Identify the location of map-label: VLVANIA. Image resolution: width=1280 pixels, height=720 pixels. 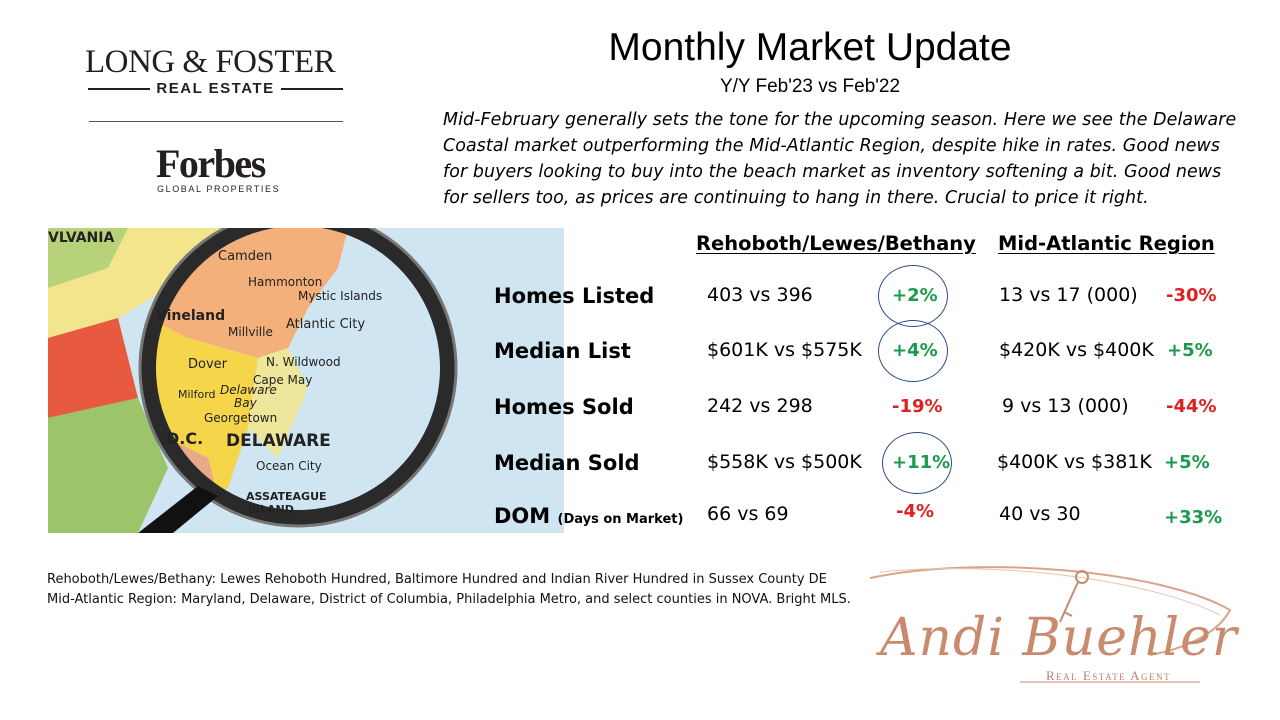
(81, 238).